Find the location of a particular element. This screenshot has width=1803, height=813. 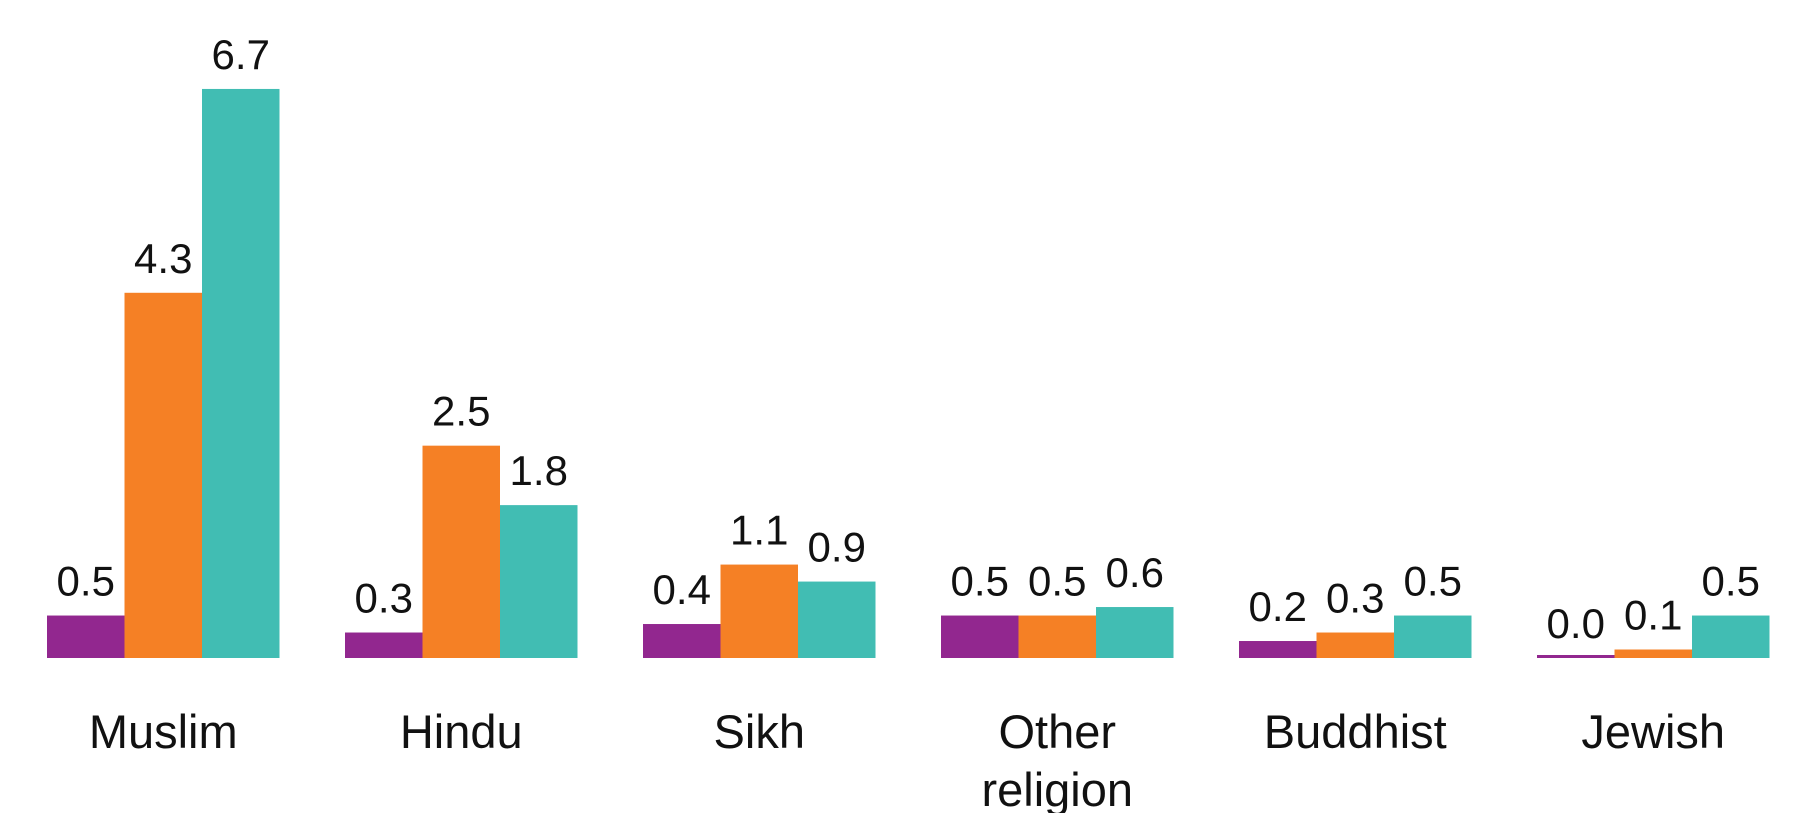

x-tick-label: Other religion is located at coordinates (1057, 759).